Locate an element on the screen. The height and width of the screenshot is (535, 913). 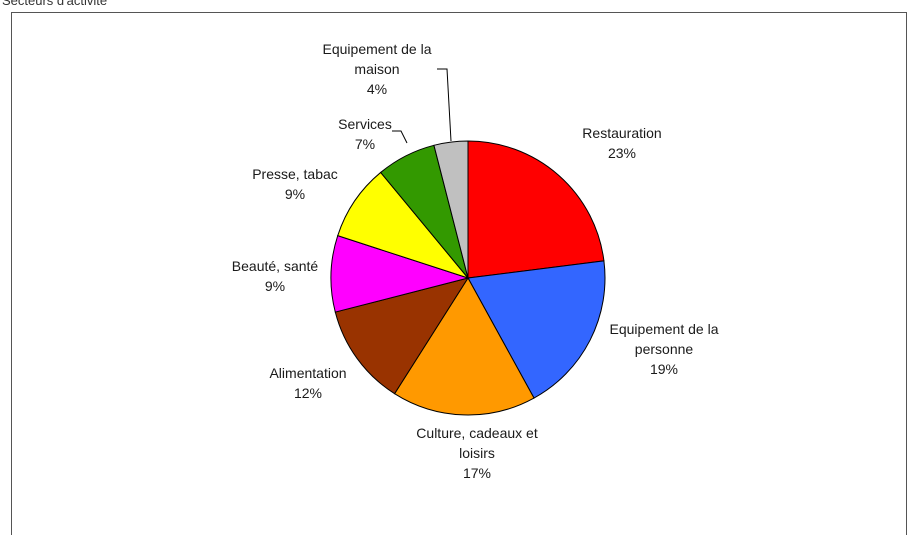
slice-2-name-label: personne is located at coordinates (664, 349).